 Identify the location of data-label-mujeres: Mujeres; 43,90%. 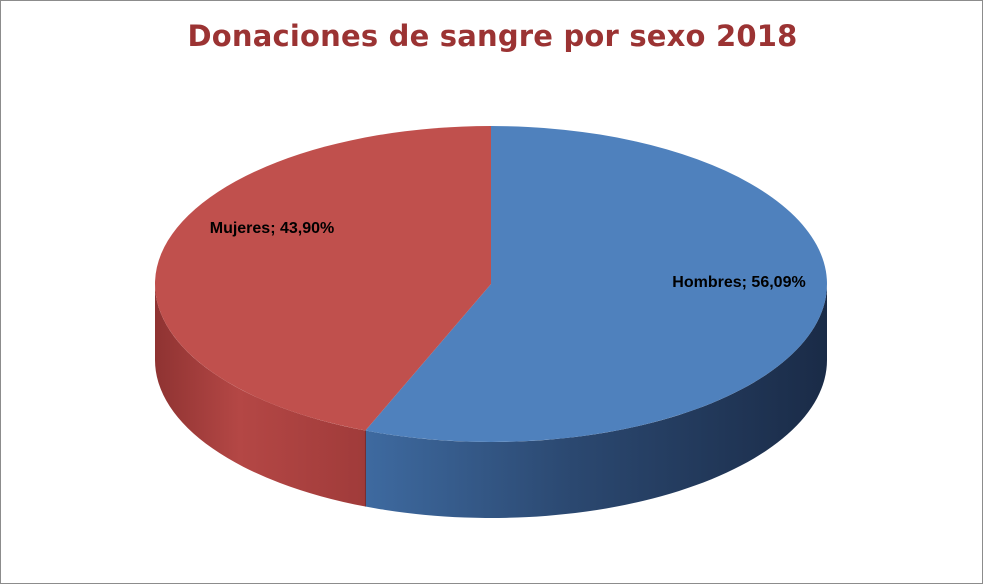
(272, 228).